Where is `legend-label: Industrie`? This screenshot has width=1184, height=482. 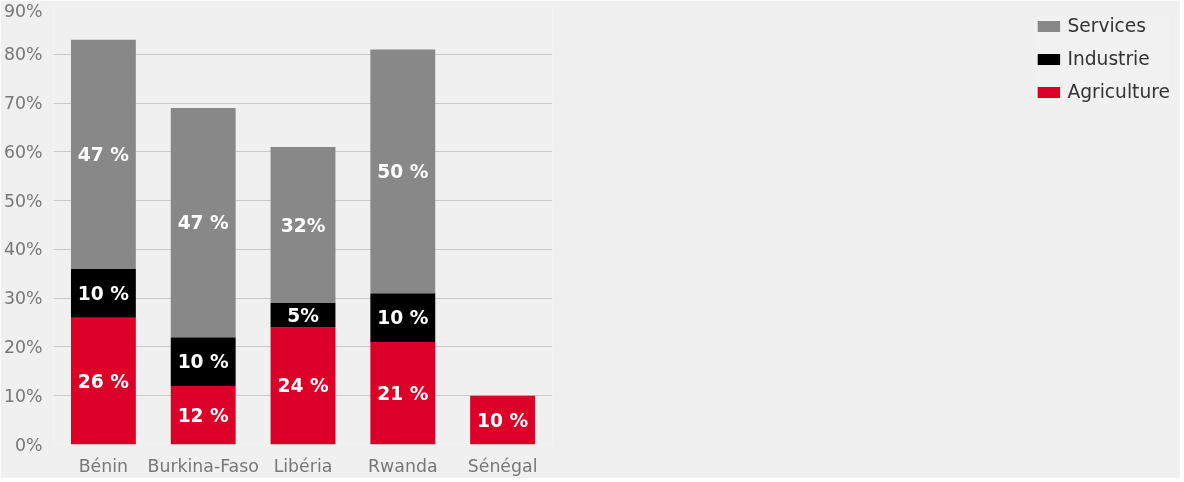 legend-label: Industrie is located at coordinates (1108, 58).